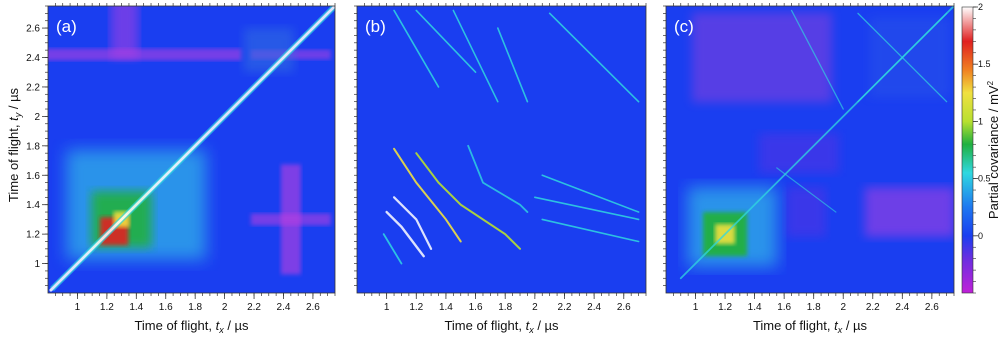  Describe the element at coordinates (993, 149) in the screenshot. I see `colorbar-title: Partial covariance / mV2` at that location.